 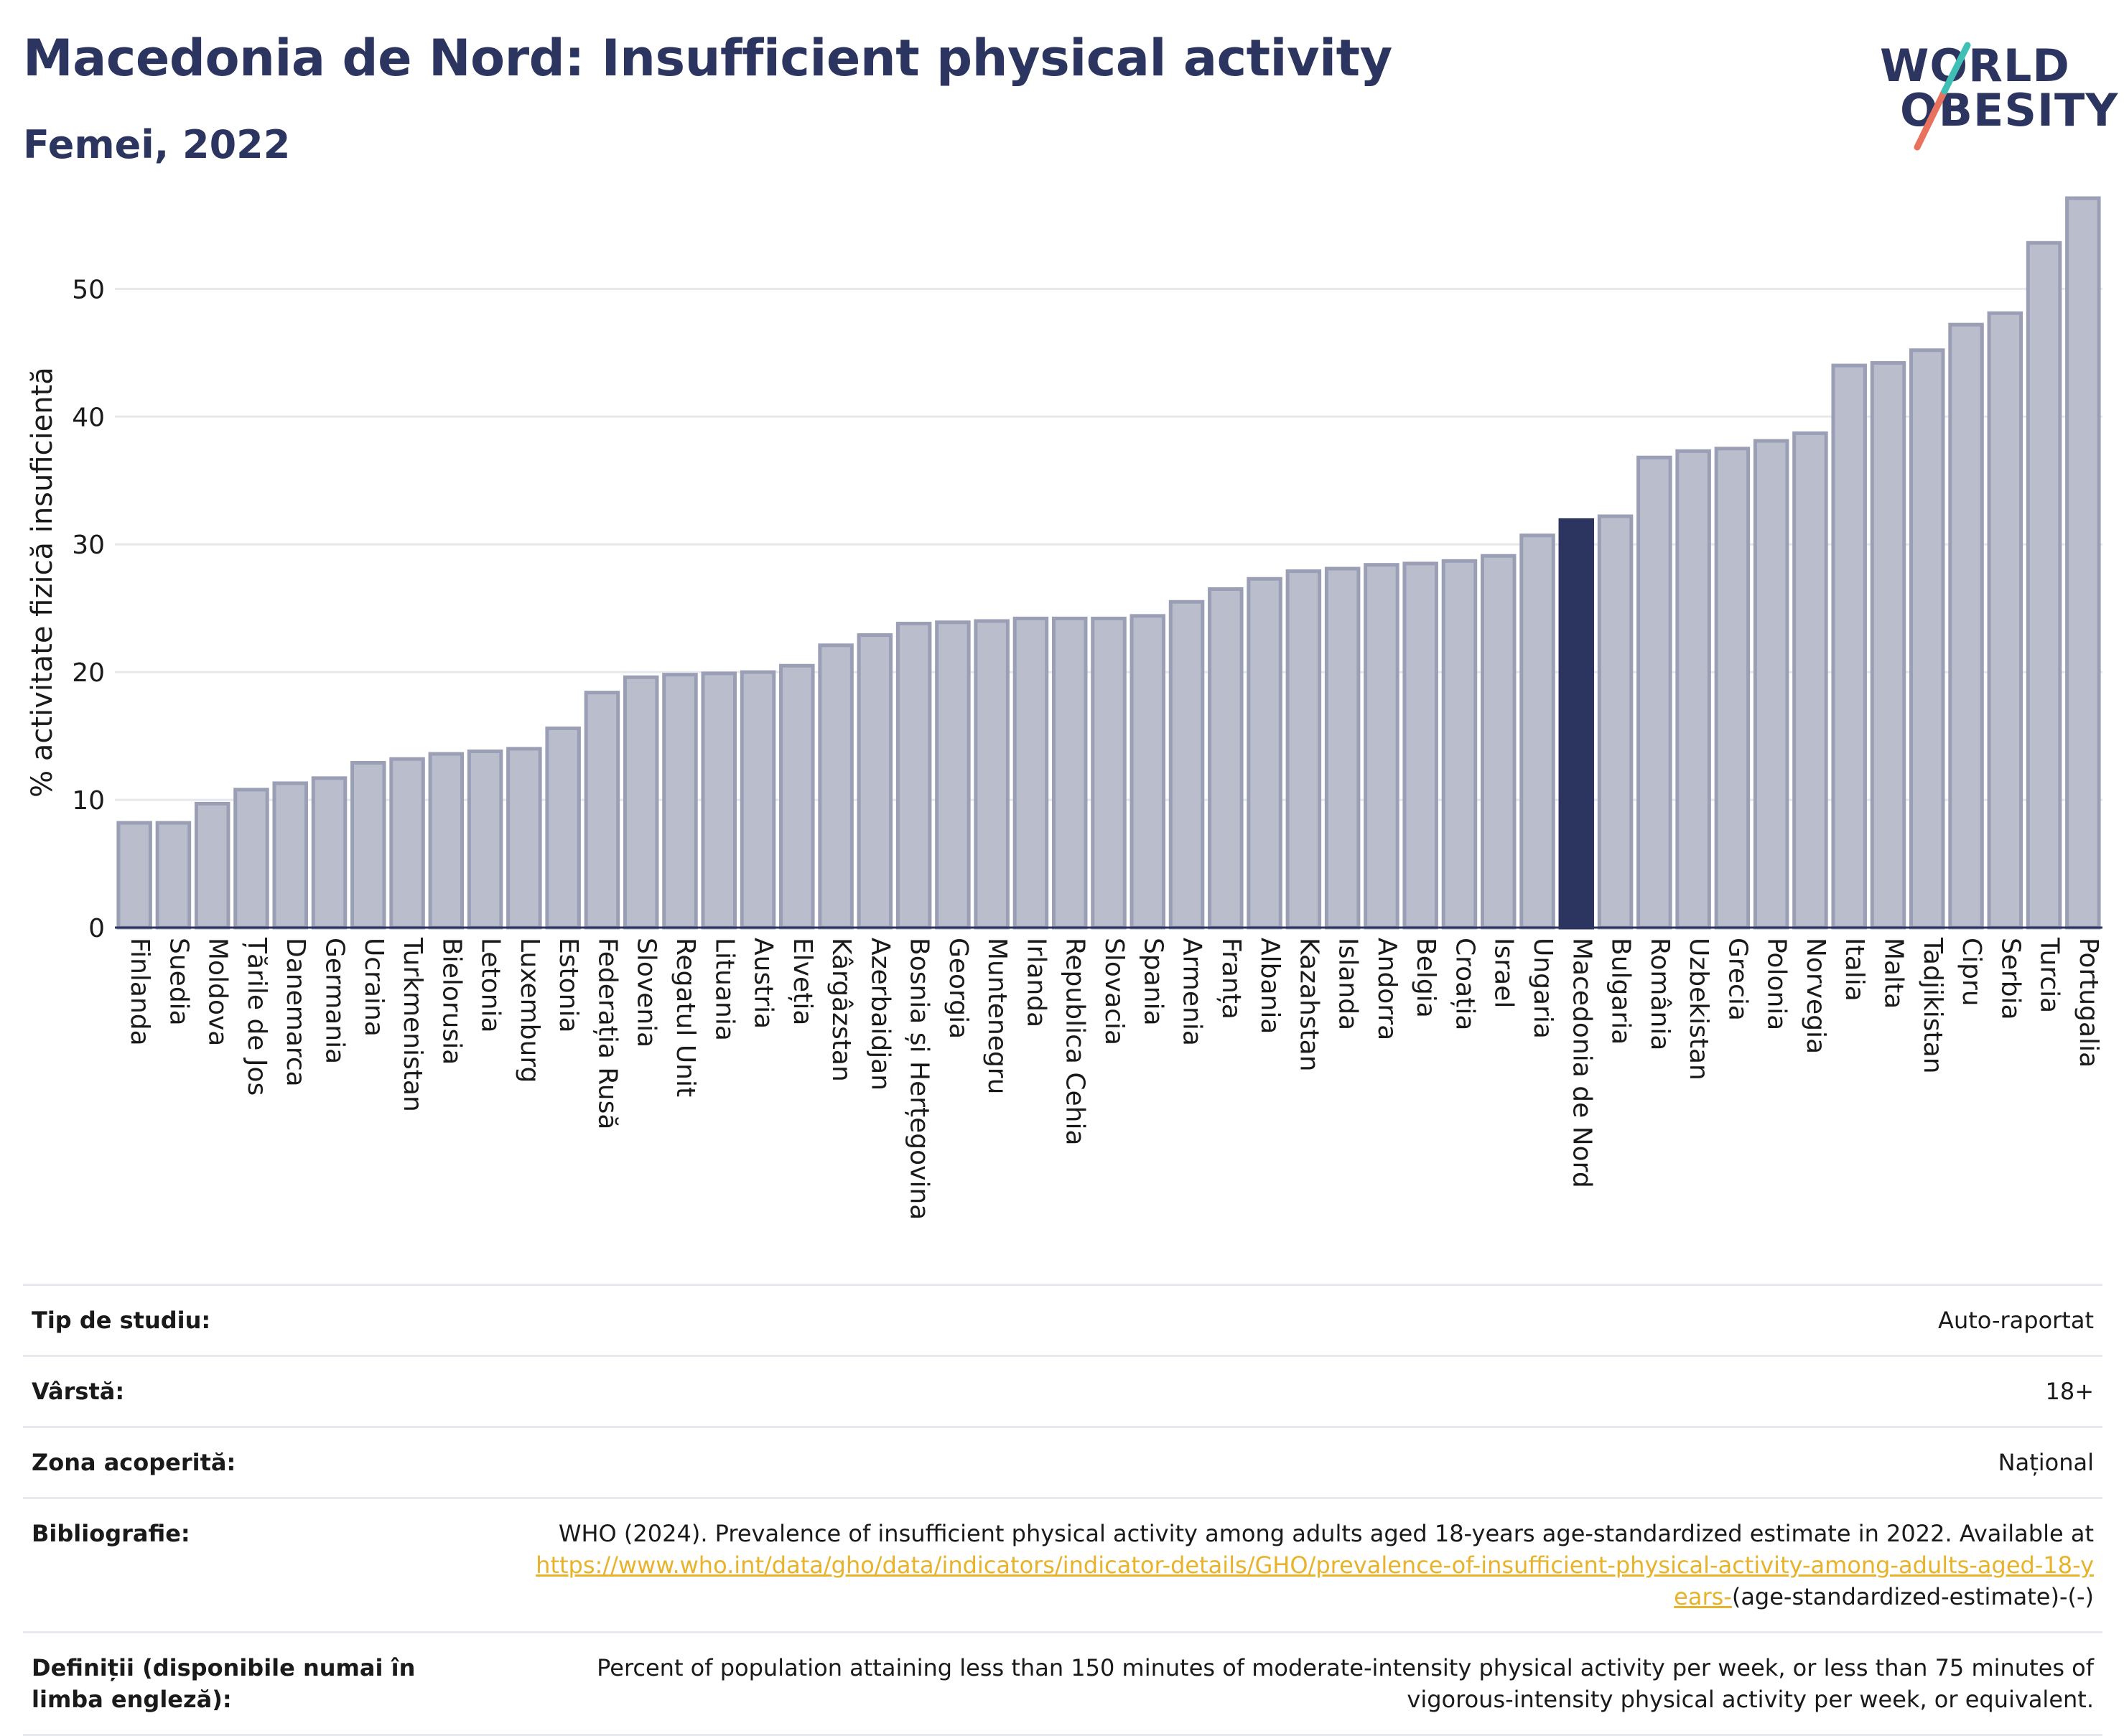 What do you see at coordinates (335, 1001) in the screenshot?
I see `x-tick-label: Germania` at bounding box center [335, 1001].